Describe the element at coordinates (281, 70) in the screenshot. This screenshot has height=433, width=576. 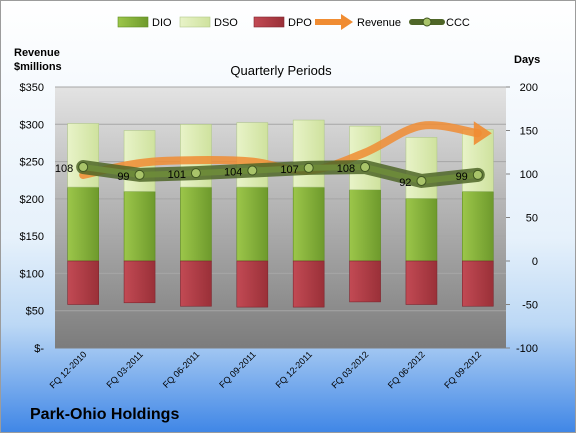
I see `chart-title: Quarterly Periods` at that location.